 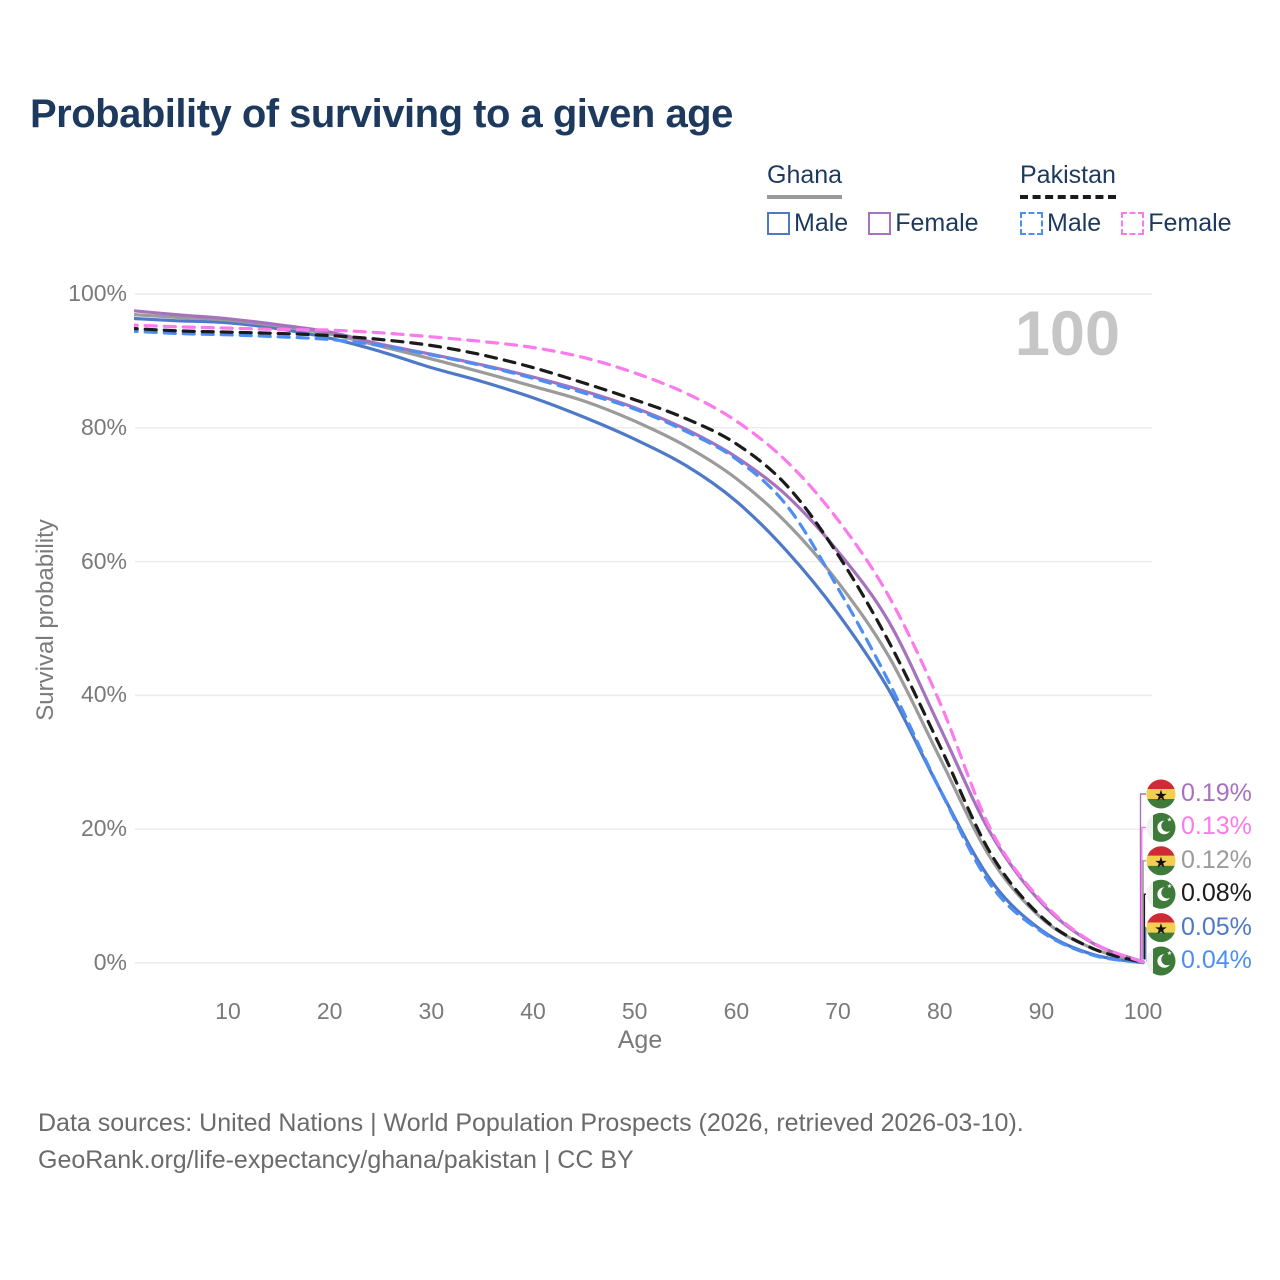 What do you see at coordinates (329, 1011) in the screenshot?
I see `x-tick-label: 20` at bounding box center [329, 1011].